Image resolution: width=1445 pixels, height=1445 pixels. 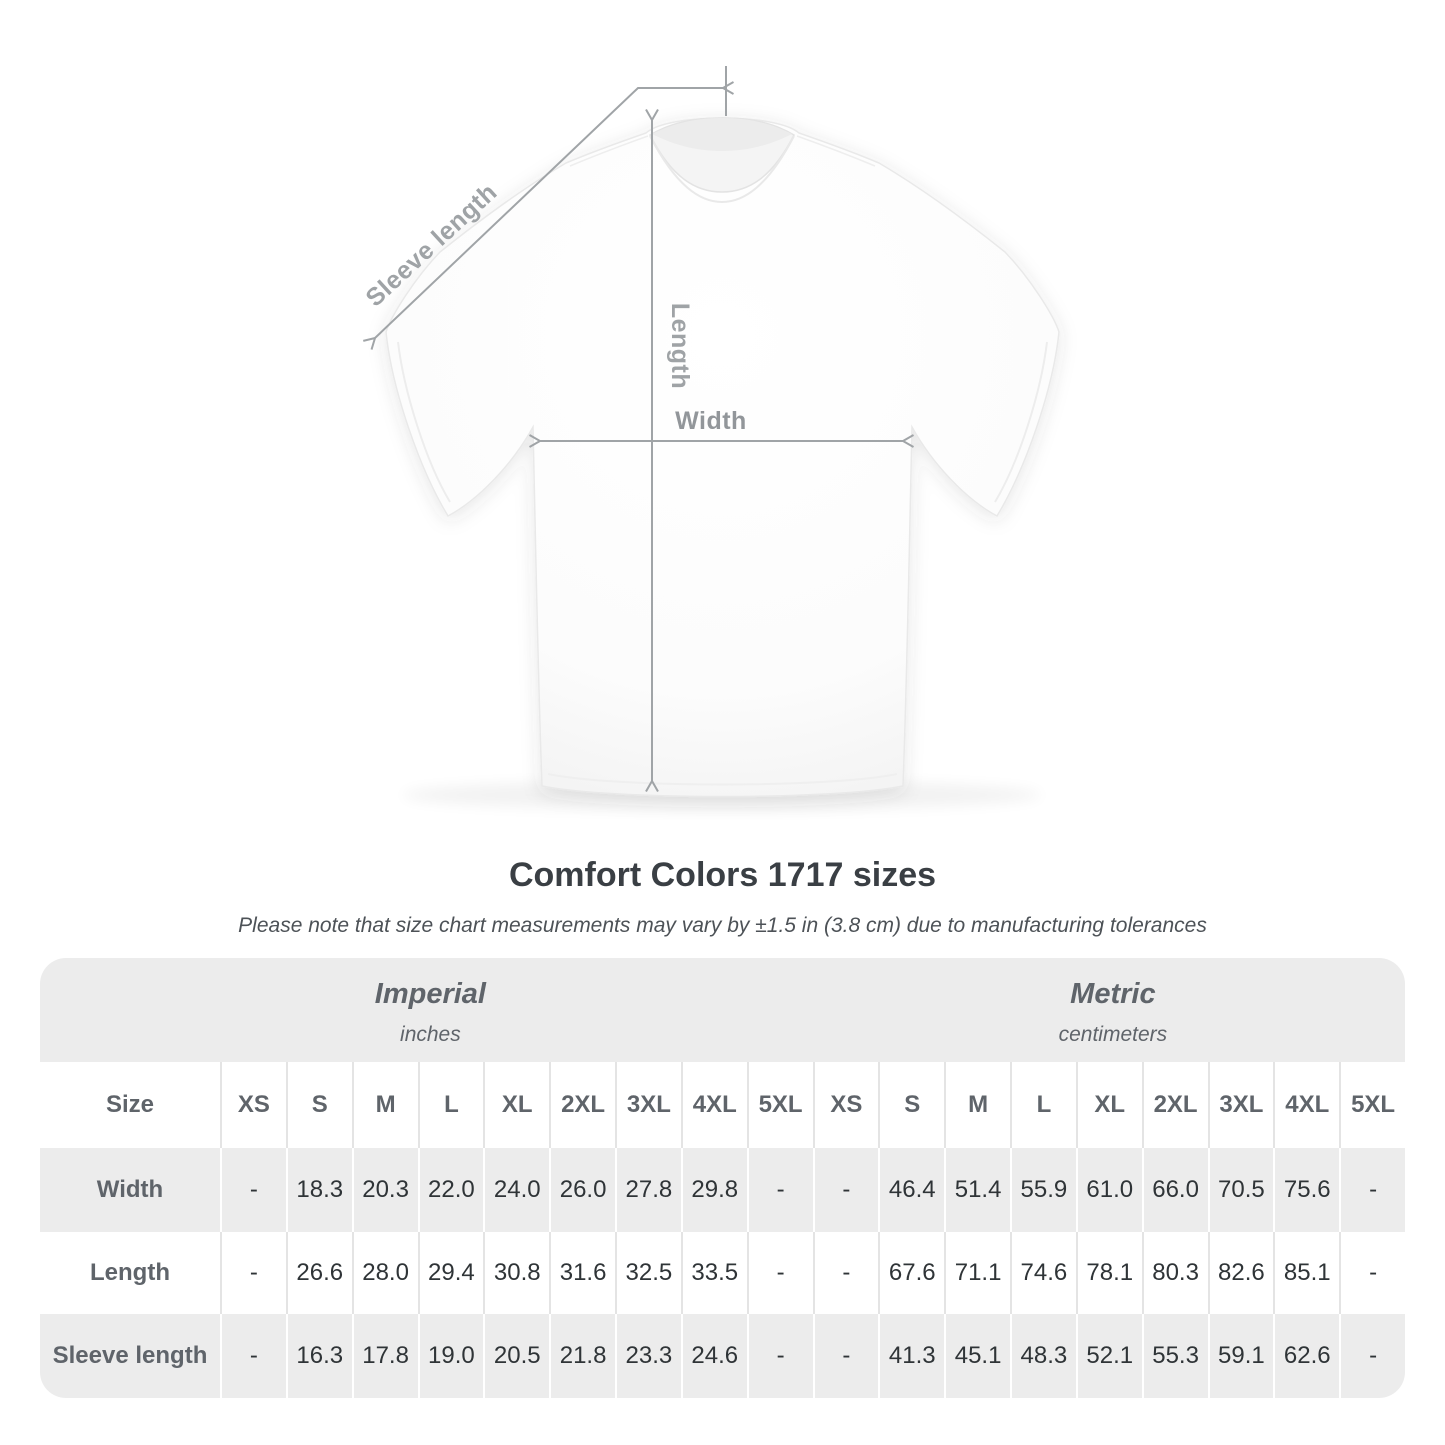 I want to click on imperial-unit: inches, so click(x=430, y=1034).